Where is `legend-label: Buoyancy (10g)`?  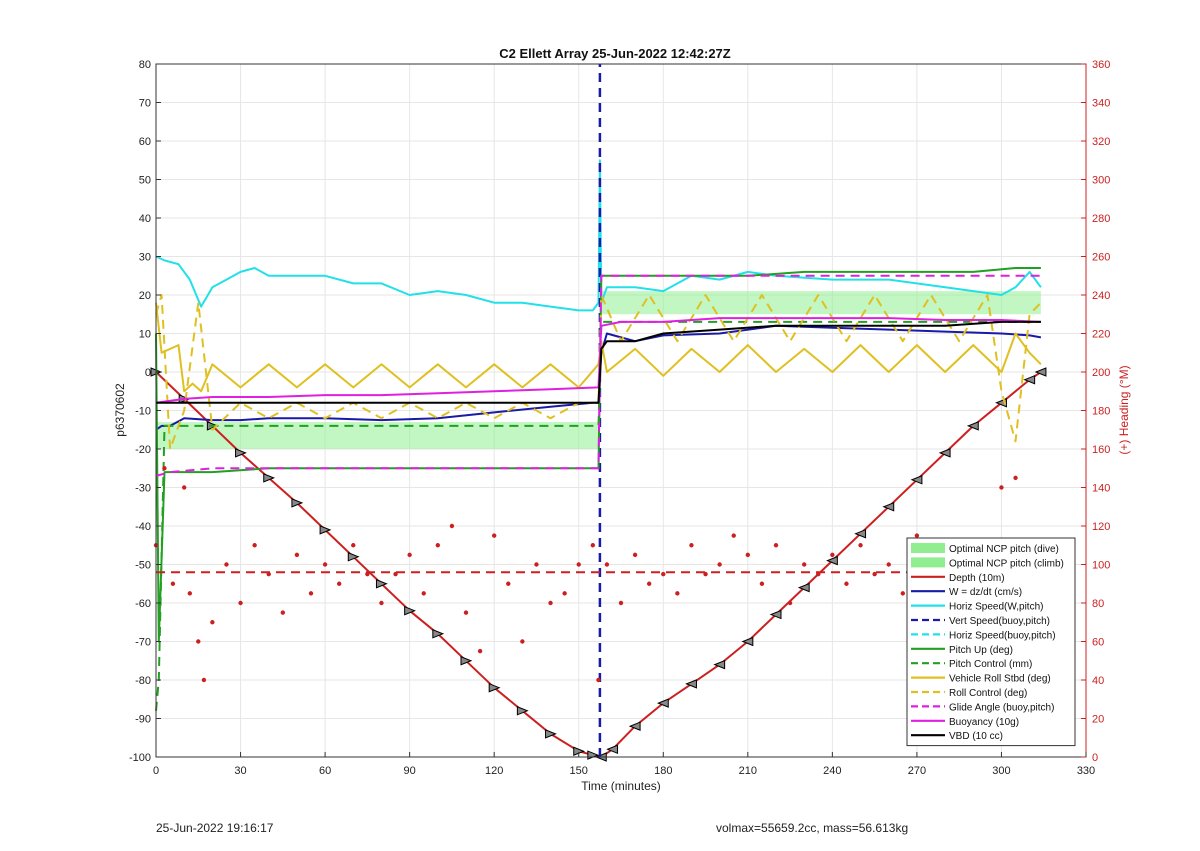
legend-label: Buoyancy (10g) is located at coordinates (984, 722).